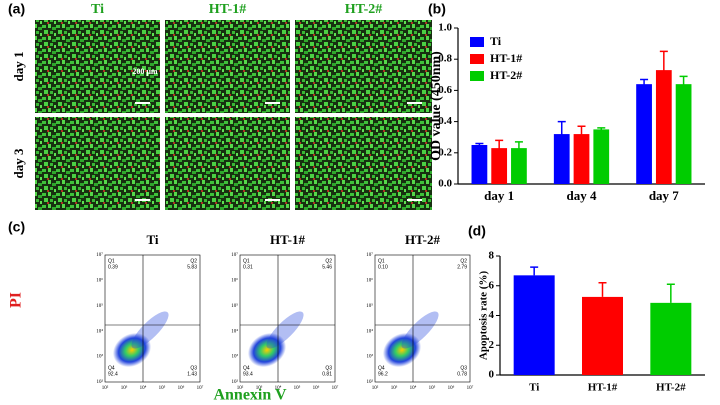  What do you see at coordinates (445, 59) in the screenshot?
I see `y-tick-label: 0.8` at bounding box center [445, 59].